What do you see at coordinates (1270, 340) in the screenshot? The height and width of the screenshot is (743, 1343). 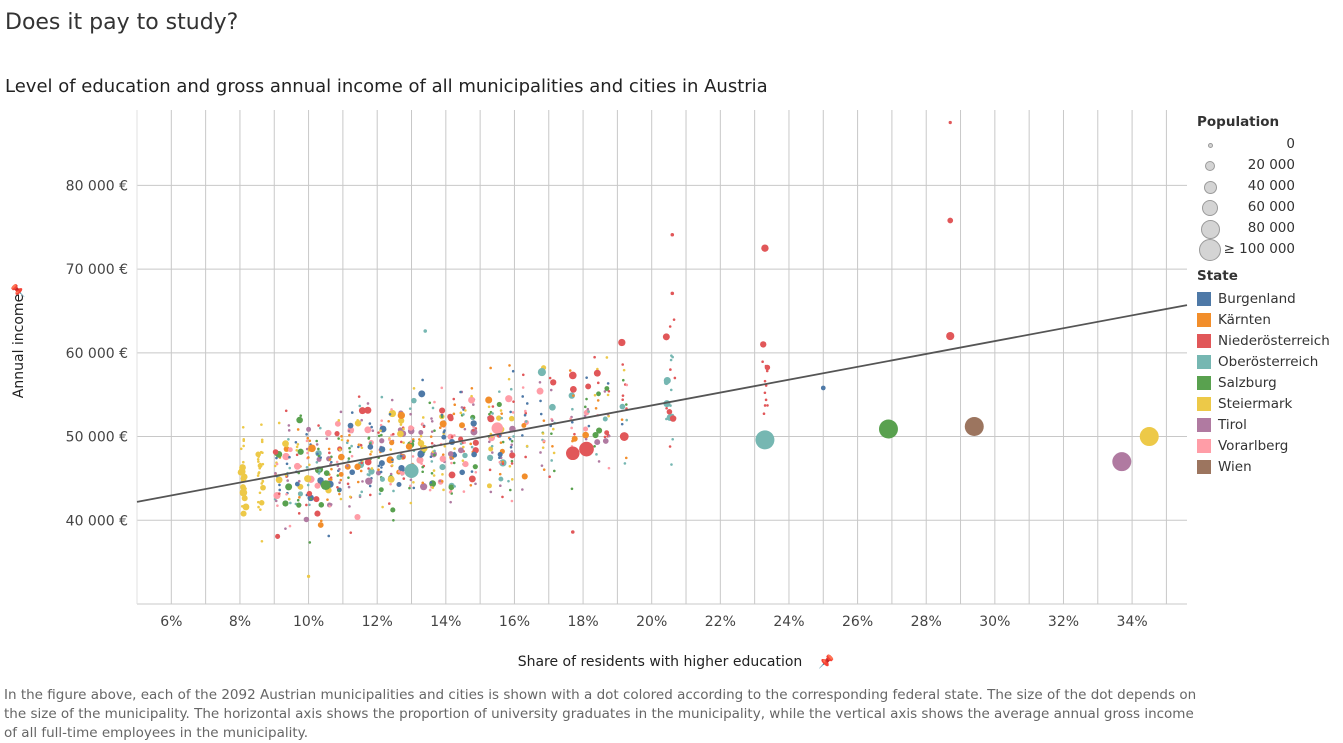 I see `state-legend-item: Niederösterreich` at bounding box center [1270, 340].